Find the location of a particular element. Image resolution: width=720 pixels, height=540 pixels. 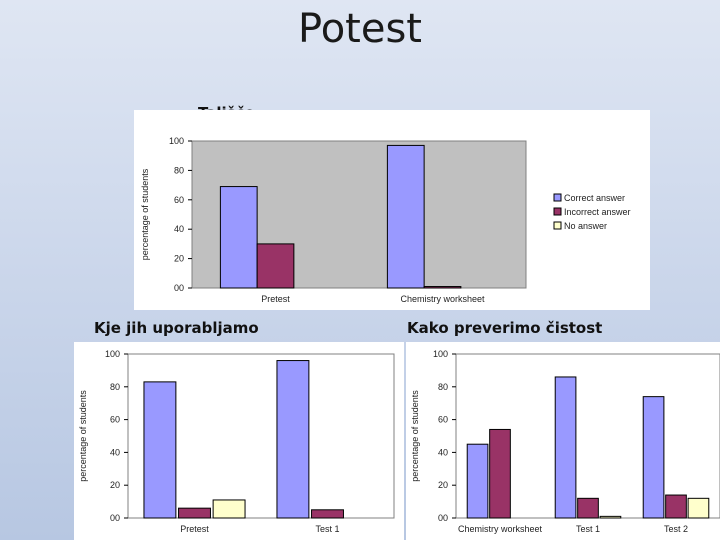

y-axis-label-usage: percentage of students is located at coordinates (83, 436).